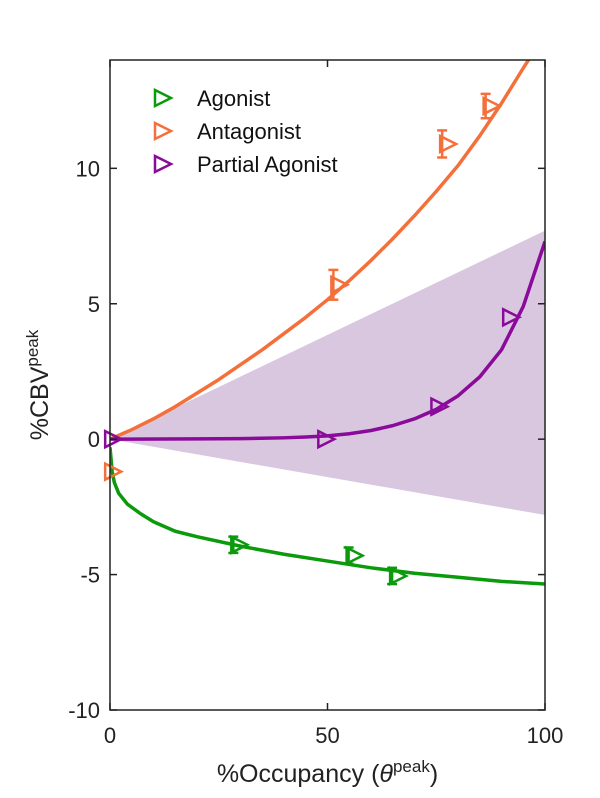 The image size is (600, 798). What do you see at coordinates (88, 168) in the screenshot?
I see `y-tick-label: 10` at bounding box center [88, 168].